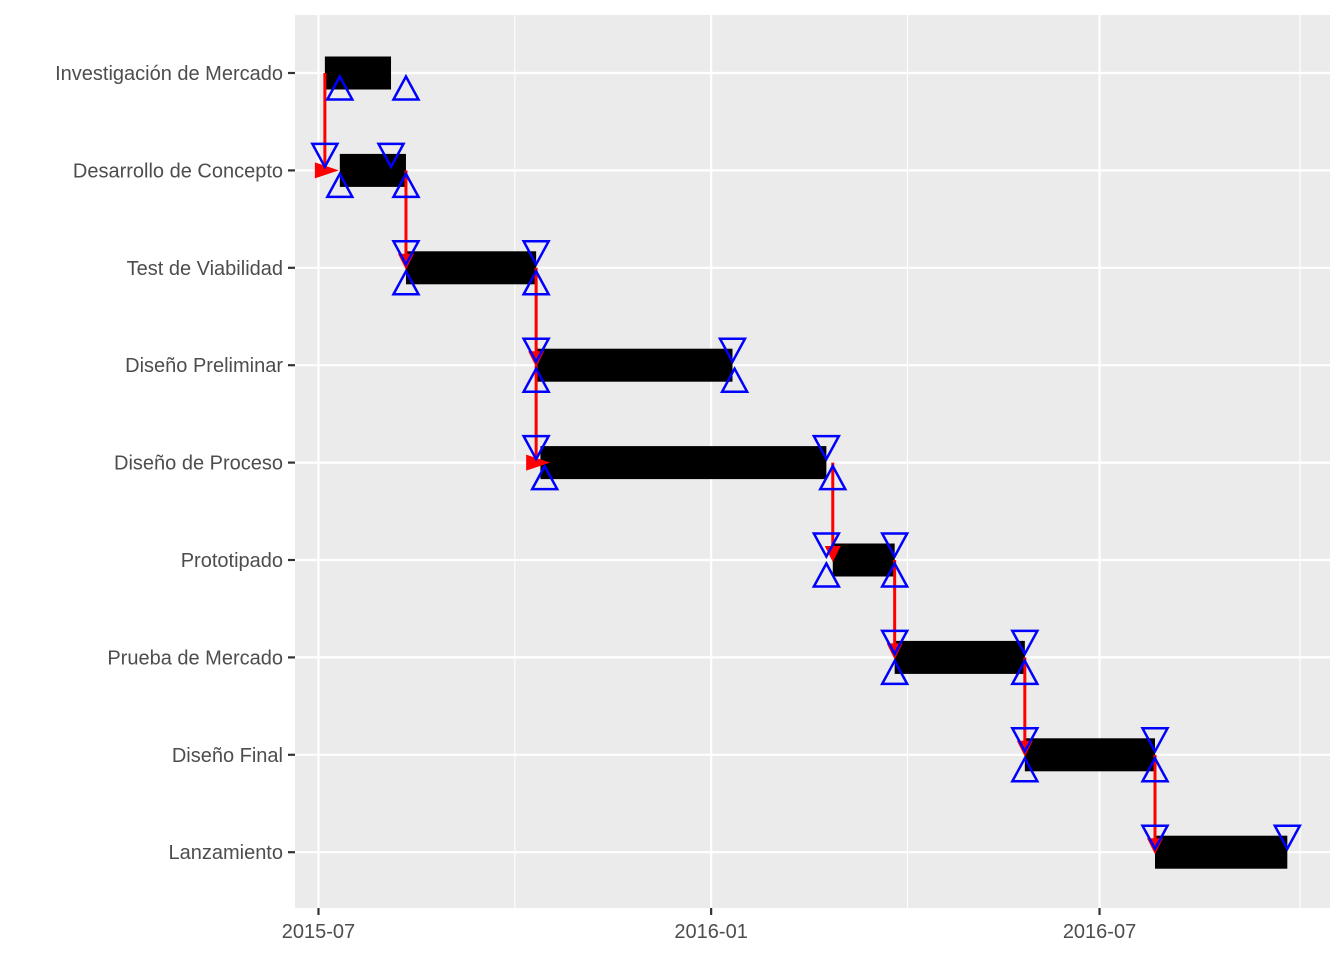 This screenshot has width=1344, height=960. Describe the element at coordinates (204, 366) in the screenshot. I see `y-axis-tick-label: Diseño Preliminar` at that location.